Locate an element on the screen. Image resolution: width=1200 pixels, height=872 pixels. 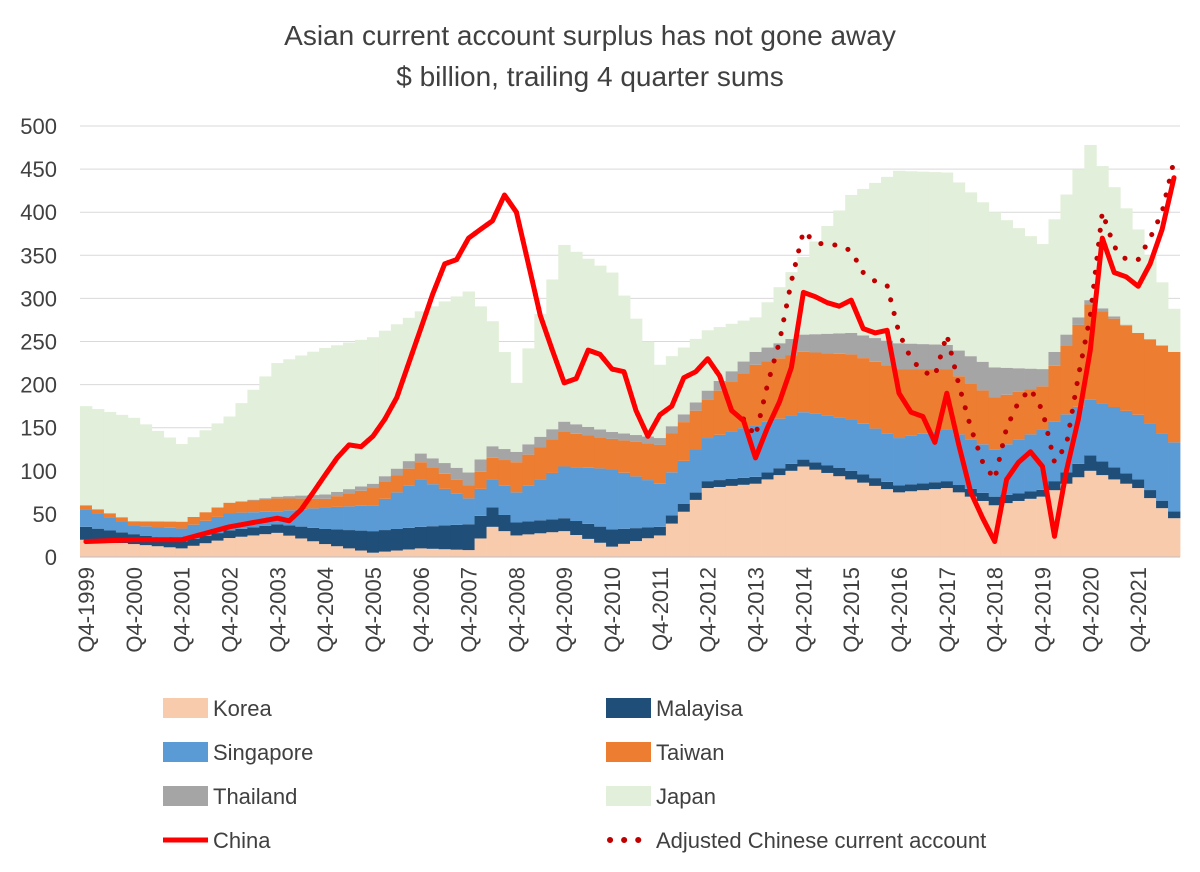
y-tick-label: 0 is located at coordinates (51, 557).